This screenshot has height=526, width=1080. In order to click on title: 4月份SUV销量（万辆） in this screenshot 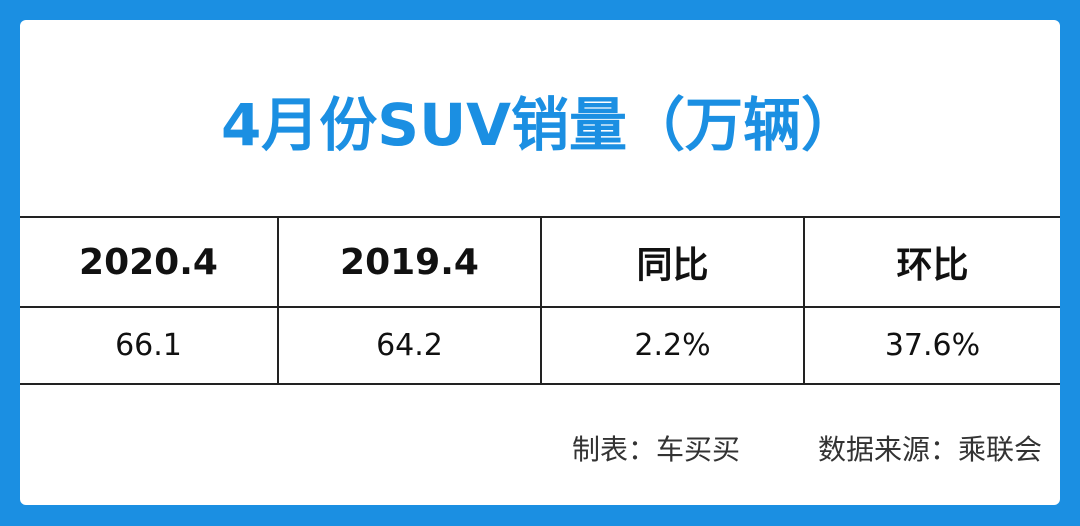, I will do `click(540, 125)`.